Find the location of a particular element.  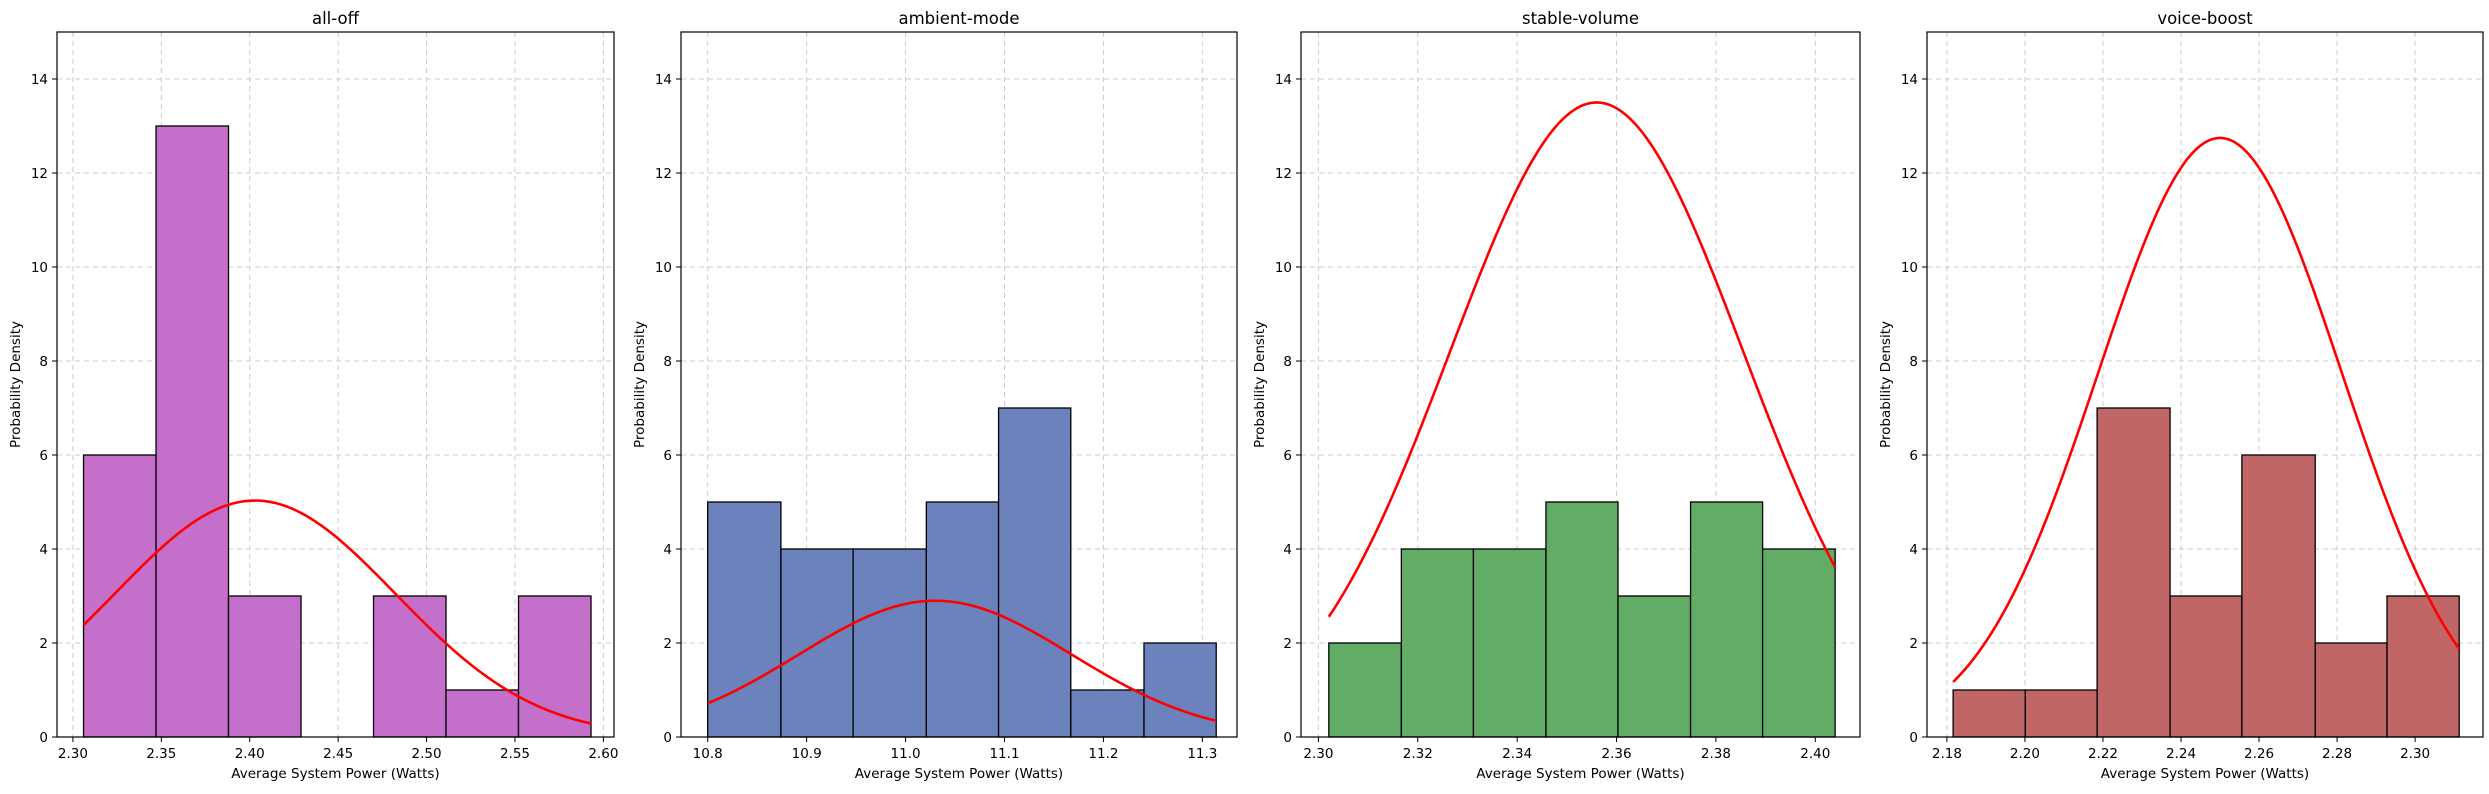

x-tick-label: 11.2 is located at coordinates (1103, 754).